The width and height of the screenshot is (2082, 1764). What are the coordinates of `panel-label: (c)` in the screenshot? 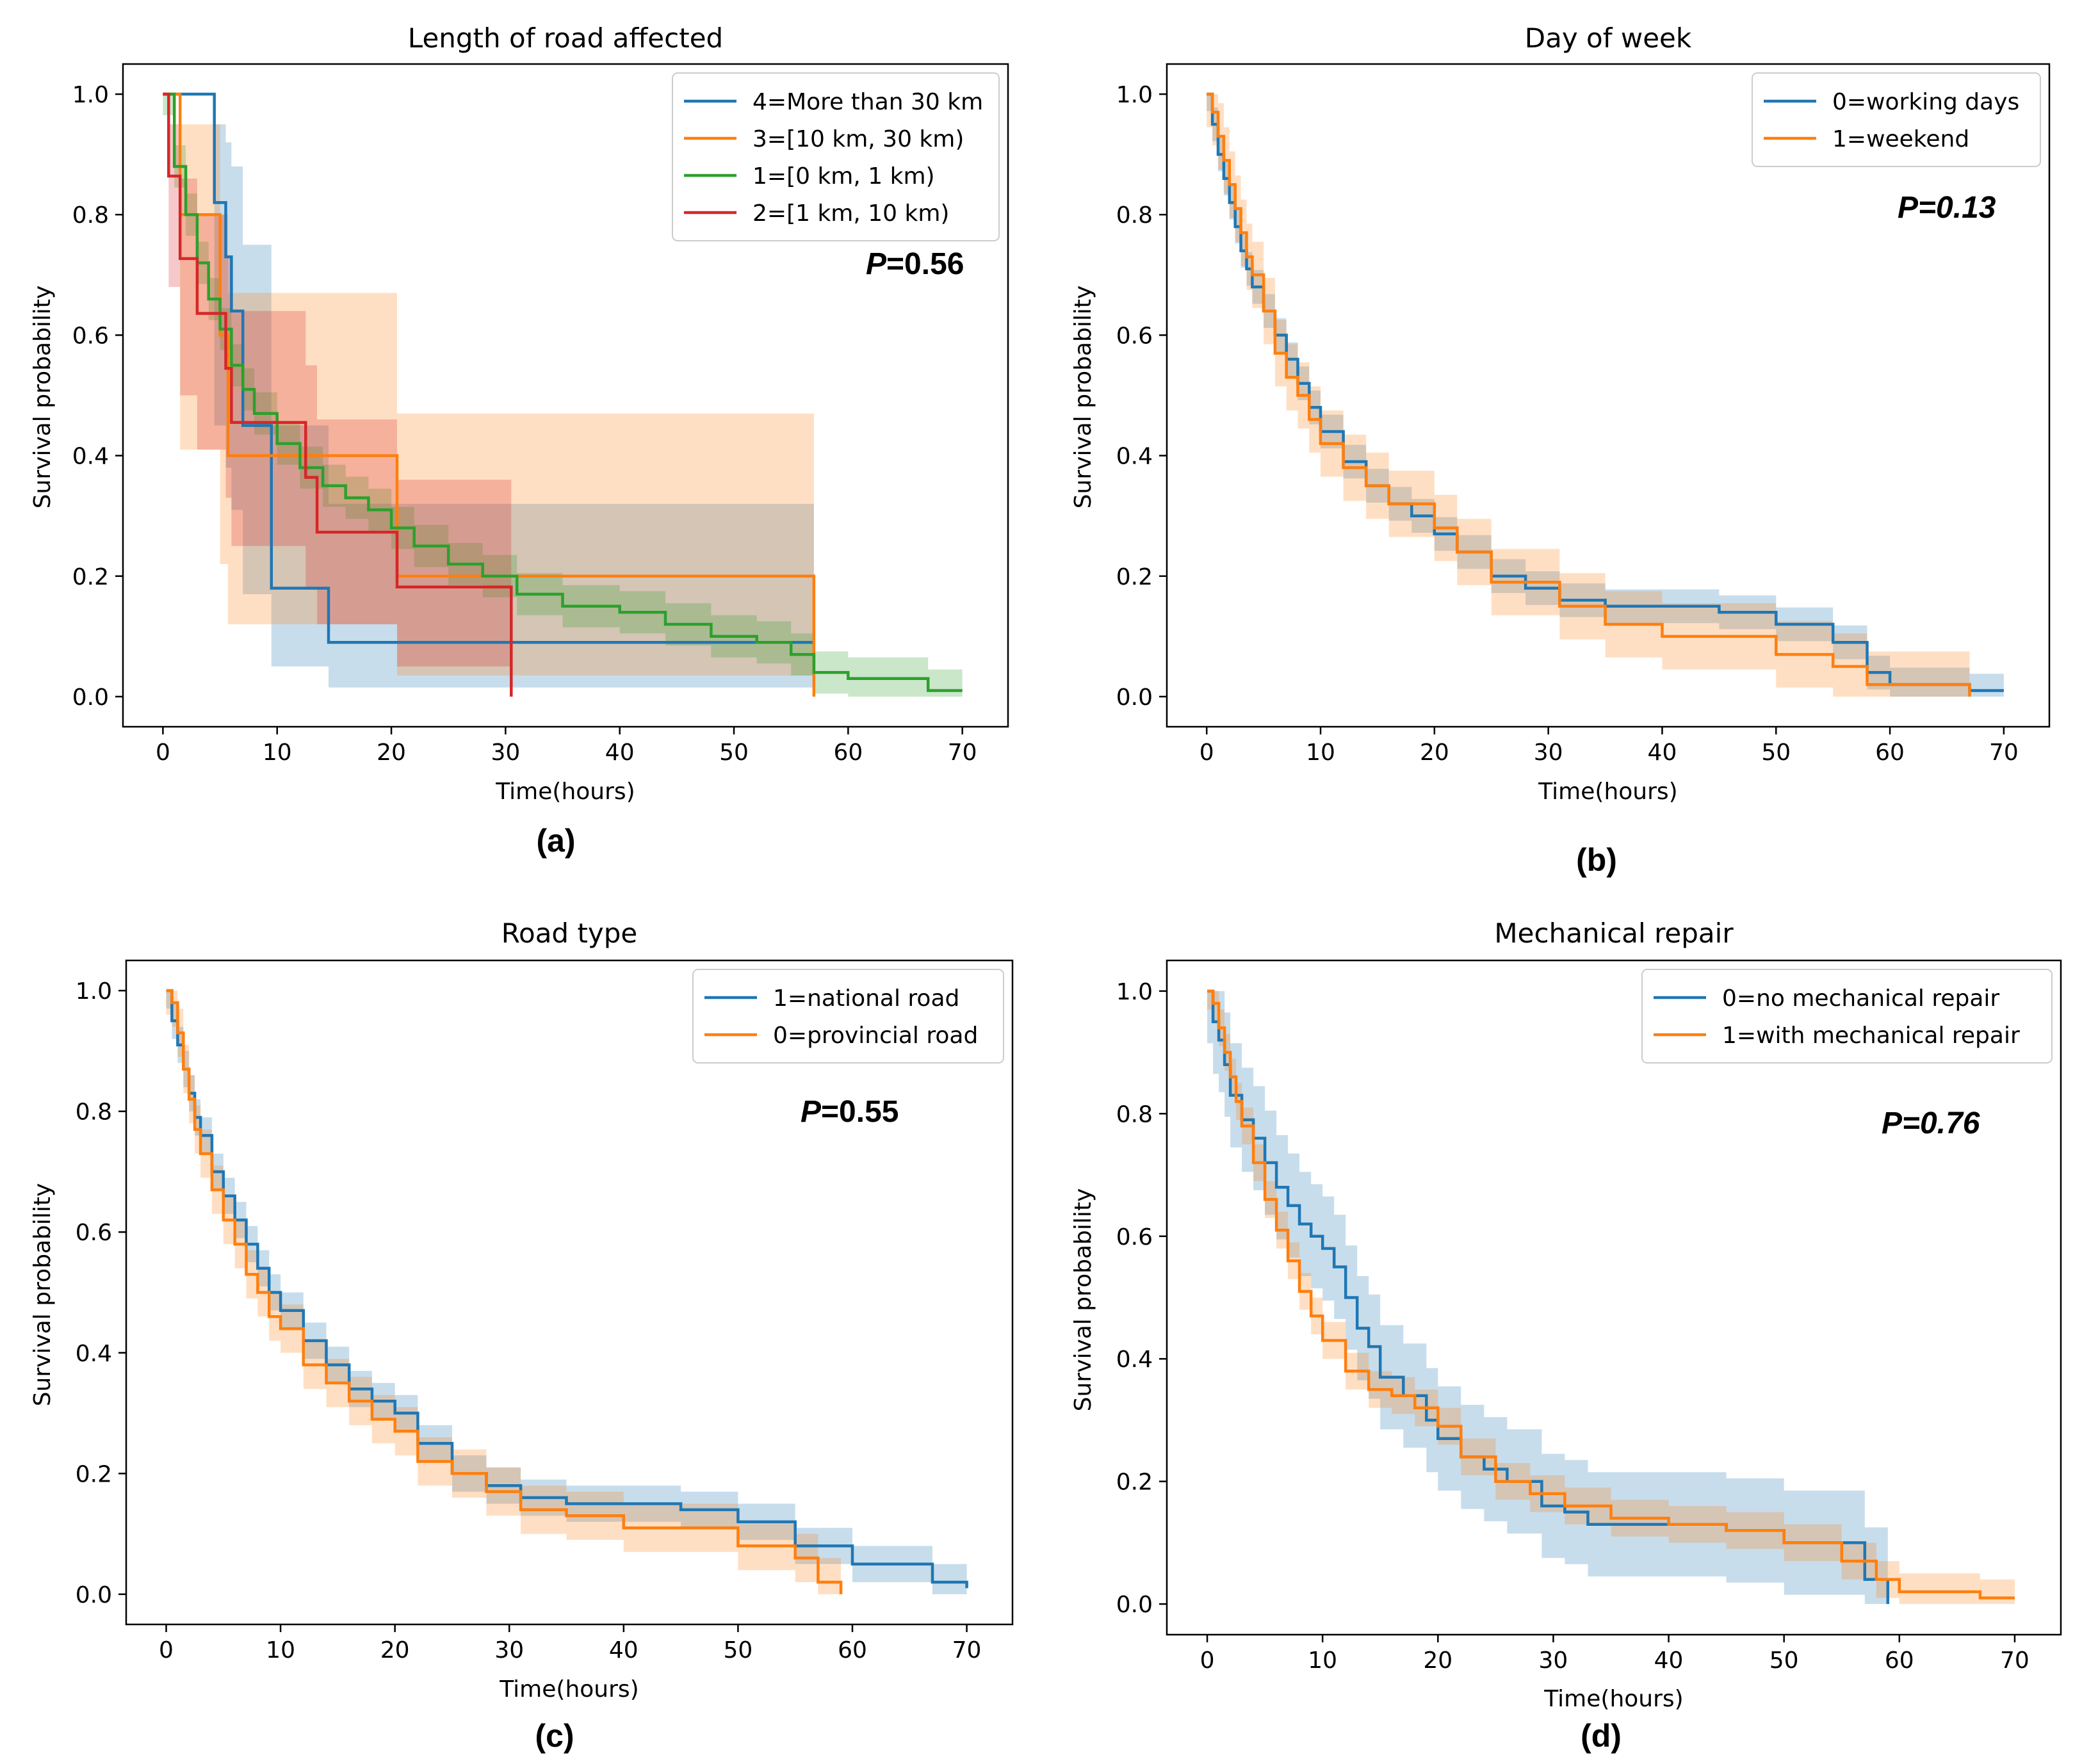 It's located at (554, 1736).